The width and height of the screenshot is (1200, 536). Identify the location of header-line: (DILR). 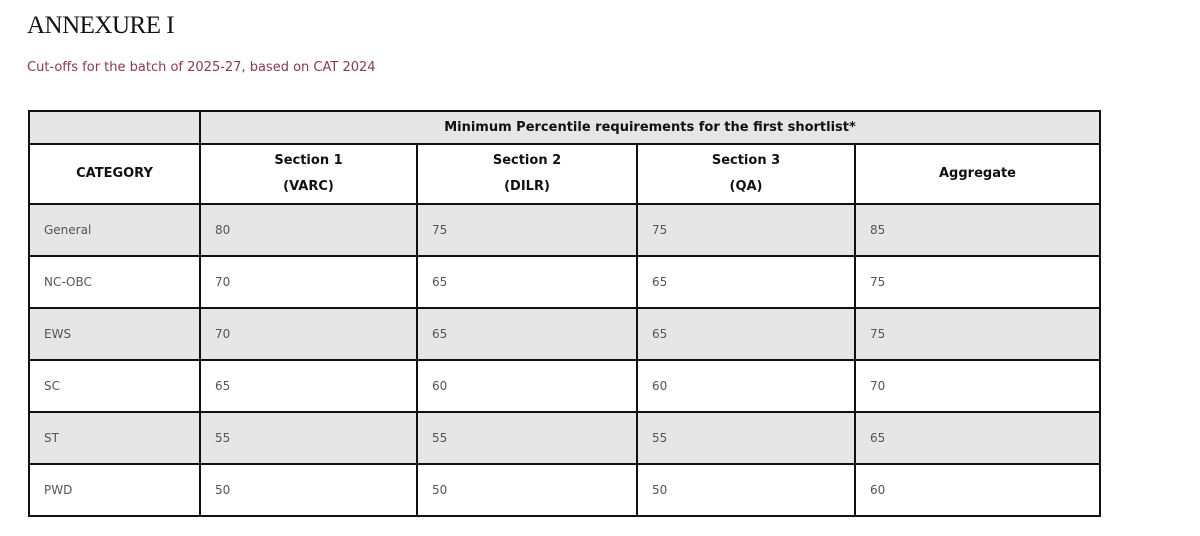
(527, 186).